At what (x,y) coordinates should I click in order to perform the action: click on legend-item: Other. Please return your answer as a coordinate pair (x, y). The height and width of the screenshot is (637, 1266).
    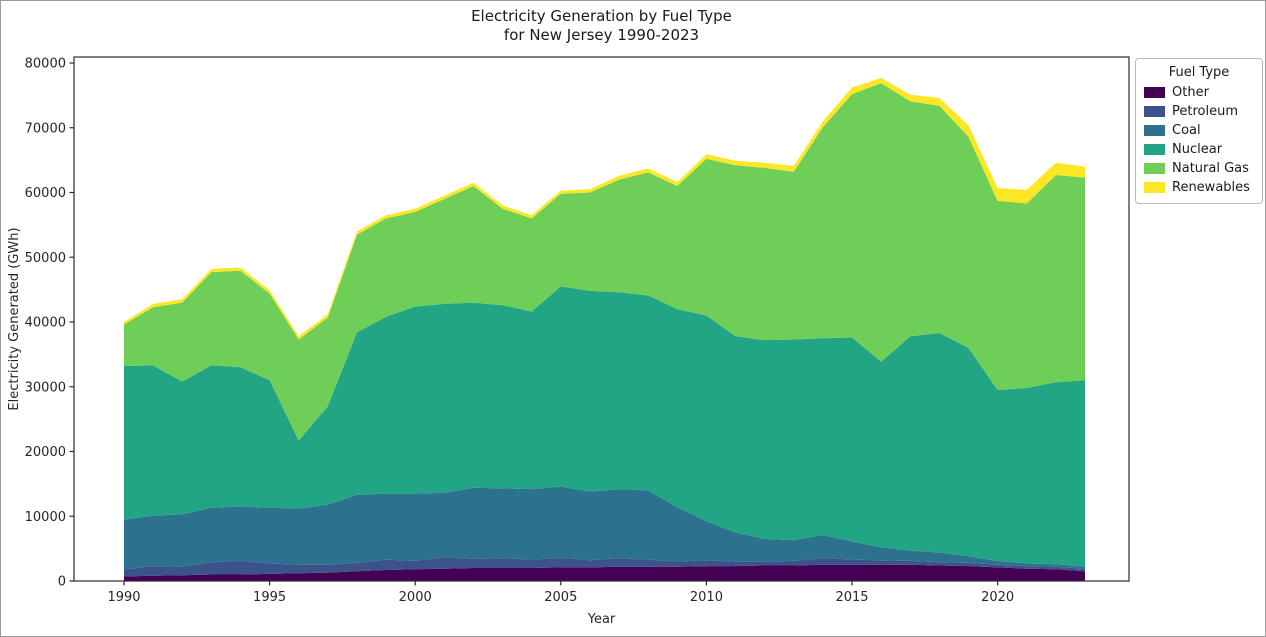
    Looking at the image, I should click on (1199, 92).